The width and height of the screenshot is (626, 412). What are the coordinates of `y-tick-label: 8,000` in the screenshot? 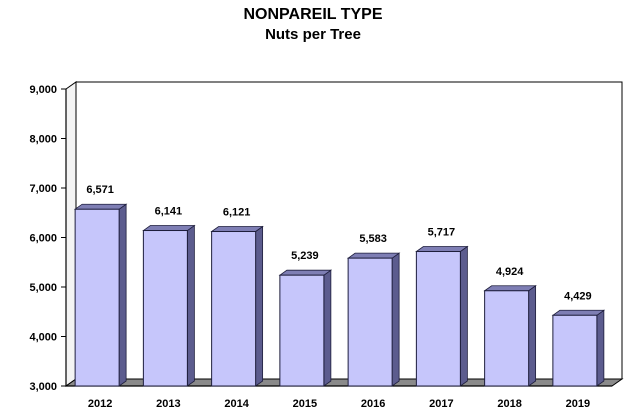 It's located at (43, 140).